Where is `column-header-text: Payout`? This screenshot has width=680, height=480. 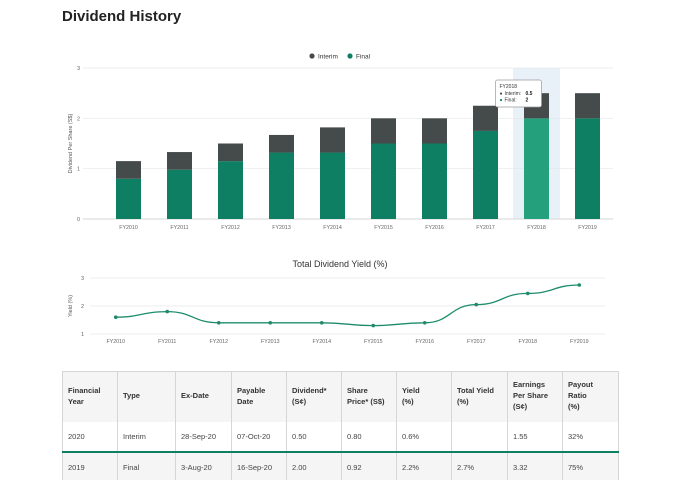
column-header-text: Payout is located at coordinates (581, 385).